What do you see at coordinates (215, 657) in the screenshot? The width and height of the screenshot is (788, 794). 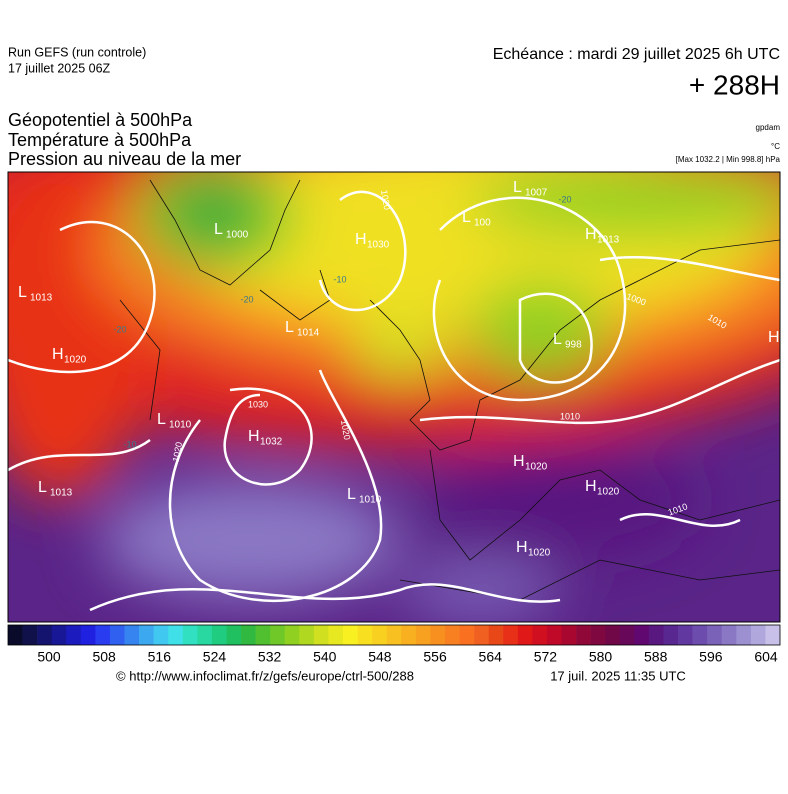 I see `colorbar-tick-label: 524` at bounding box center [215, 657].